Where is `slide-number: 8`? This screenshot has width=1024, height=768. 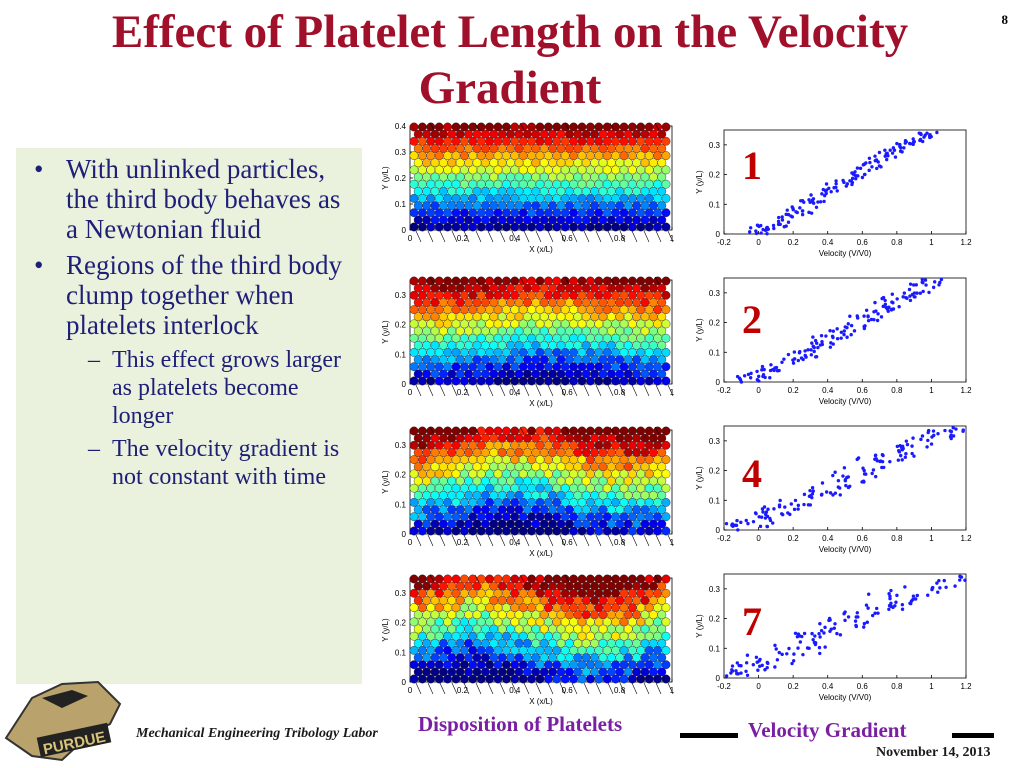 slide-number: 8 is located at coordinates (1005, 19).